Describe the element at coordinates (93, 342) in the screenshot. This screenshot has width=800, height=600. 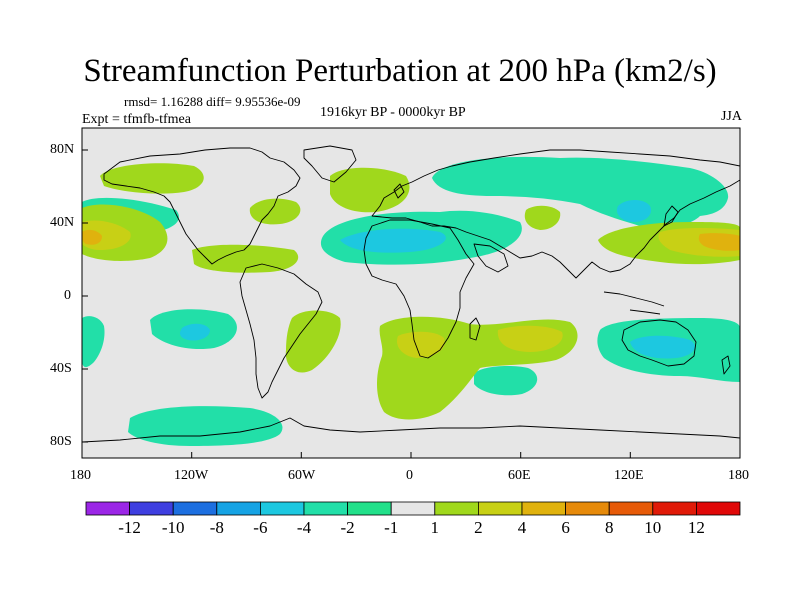
I see `contour-region-neg-westpac-south` at that location.